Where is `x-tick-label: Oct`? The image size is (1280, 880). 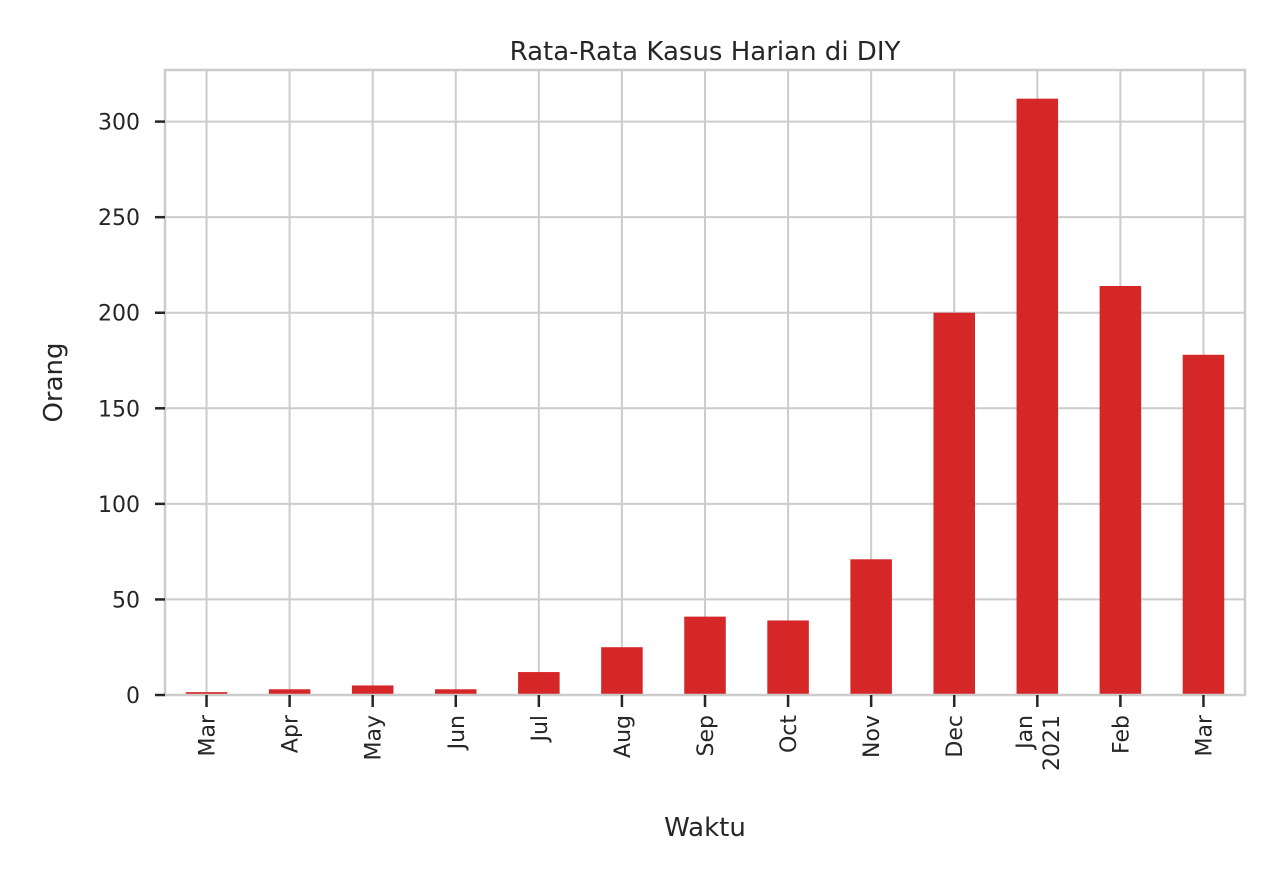
x-tick-label: Oct is located at coordinates (789, 734).